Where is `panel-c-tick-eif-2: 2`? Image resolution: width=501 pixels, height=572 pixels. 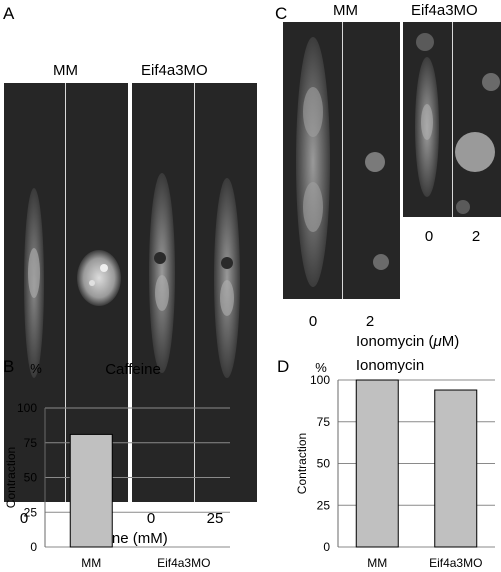
panel-c-tick-eif-2: 2 is located at coordinates (476, 236).